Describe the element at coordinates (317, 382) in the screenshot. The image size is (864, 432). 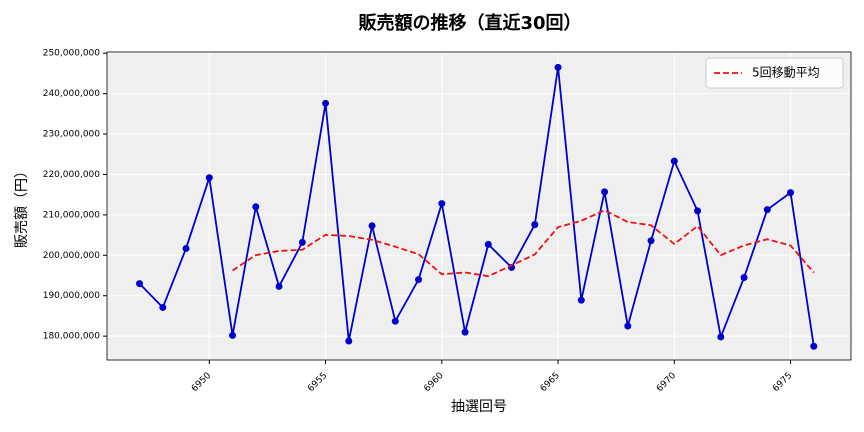
I see `x-tick-label: 6955` at that location.